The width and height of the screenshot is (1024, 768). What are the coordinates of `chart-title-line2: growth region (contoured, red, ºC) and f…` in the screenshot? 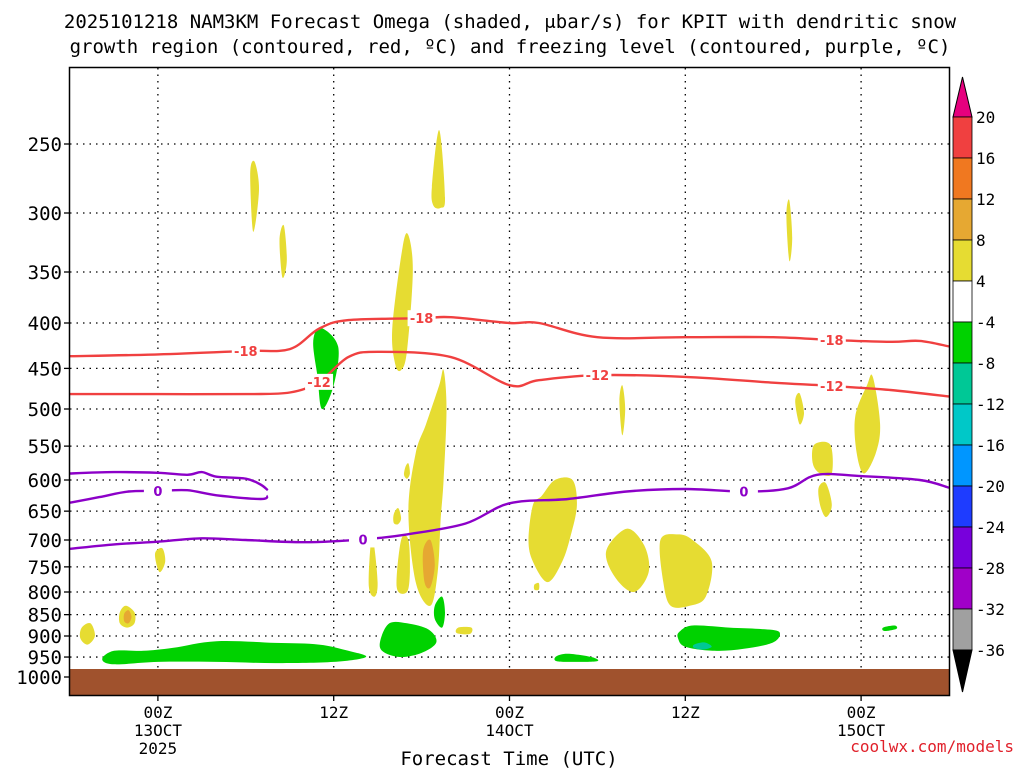 It's located at (510, 47).